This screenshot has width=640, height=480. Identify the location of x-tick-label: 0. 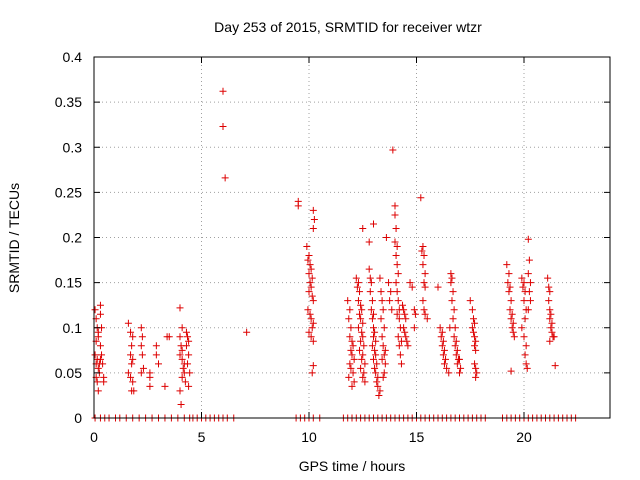
(94, 437).